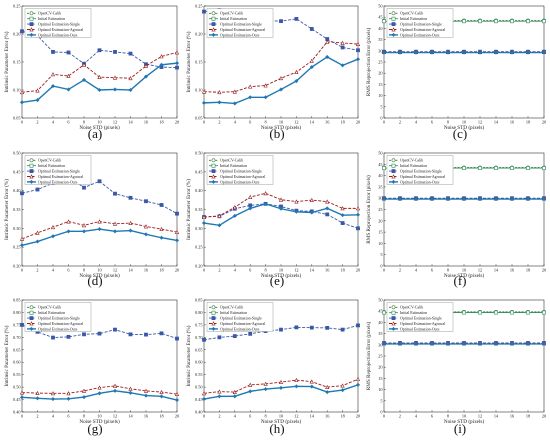 This screenshot has width=550, height=442. Describe the element at coordinates (380, 198) in the screenshot. I see `y-tick-label: 30` at that location.